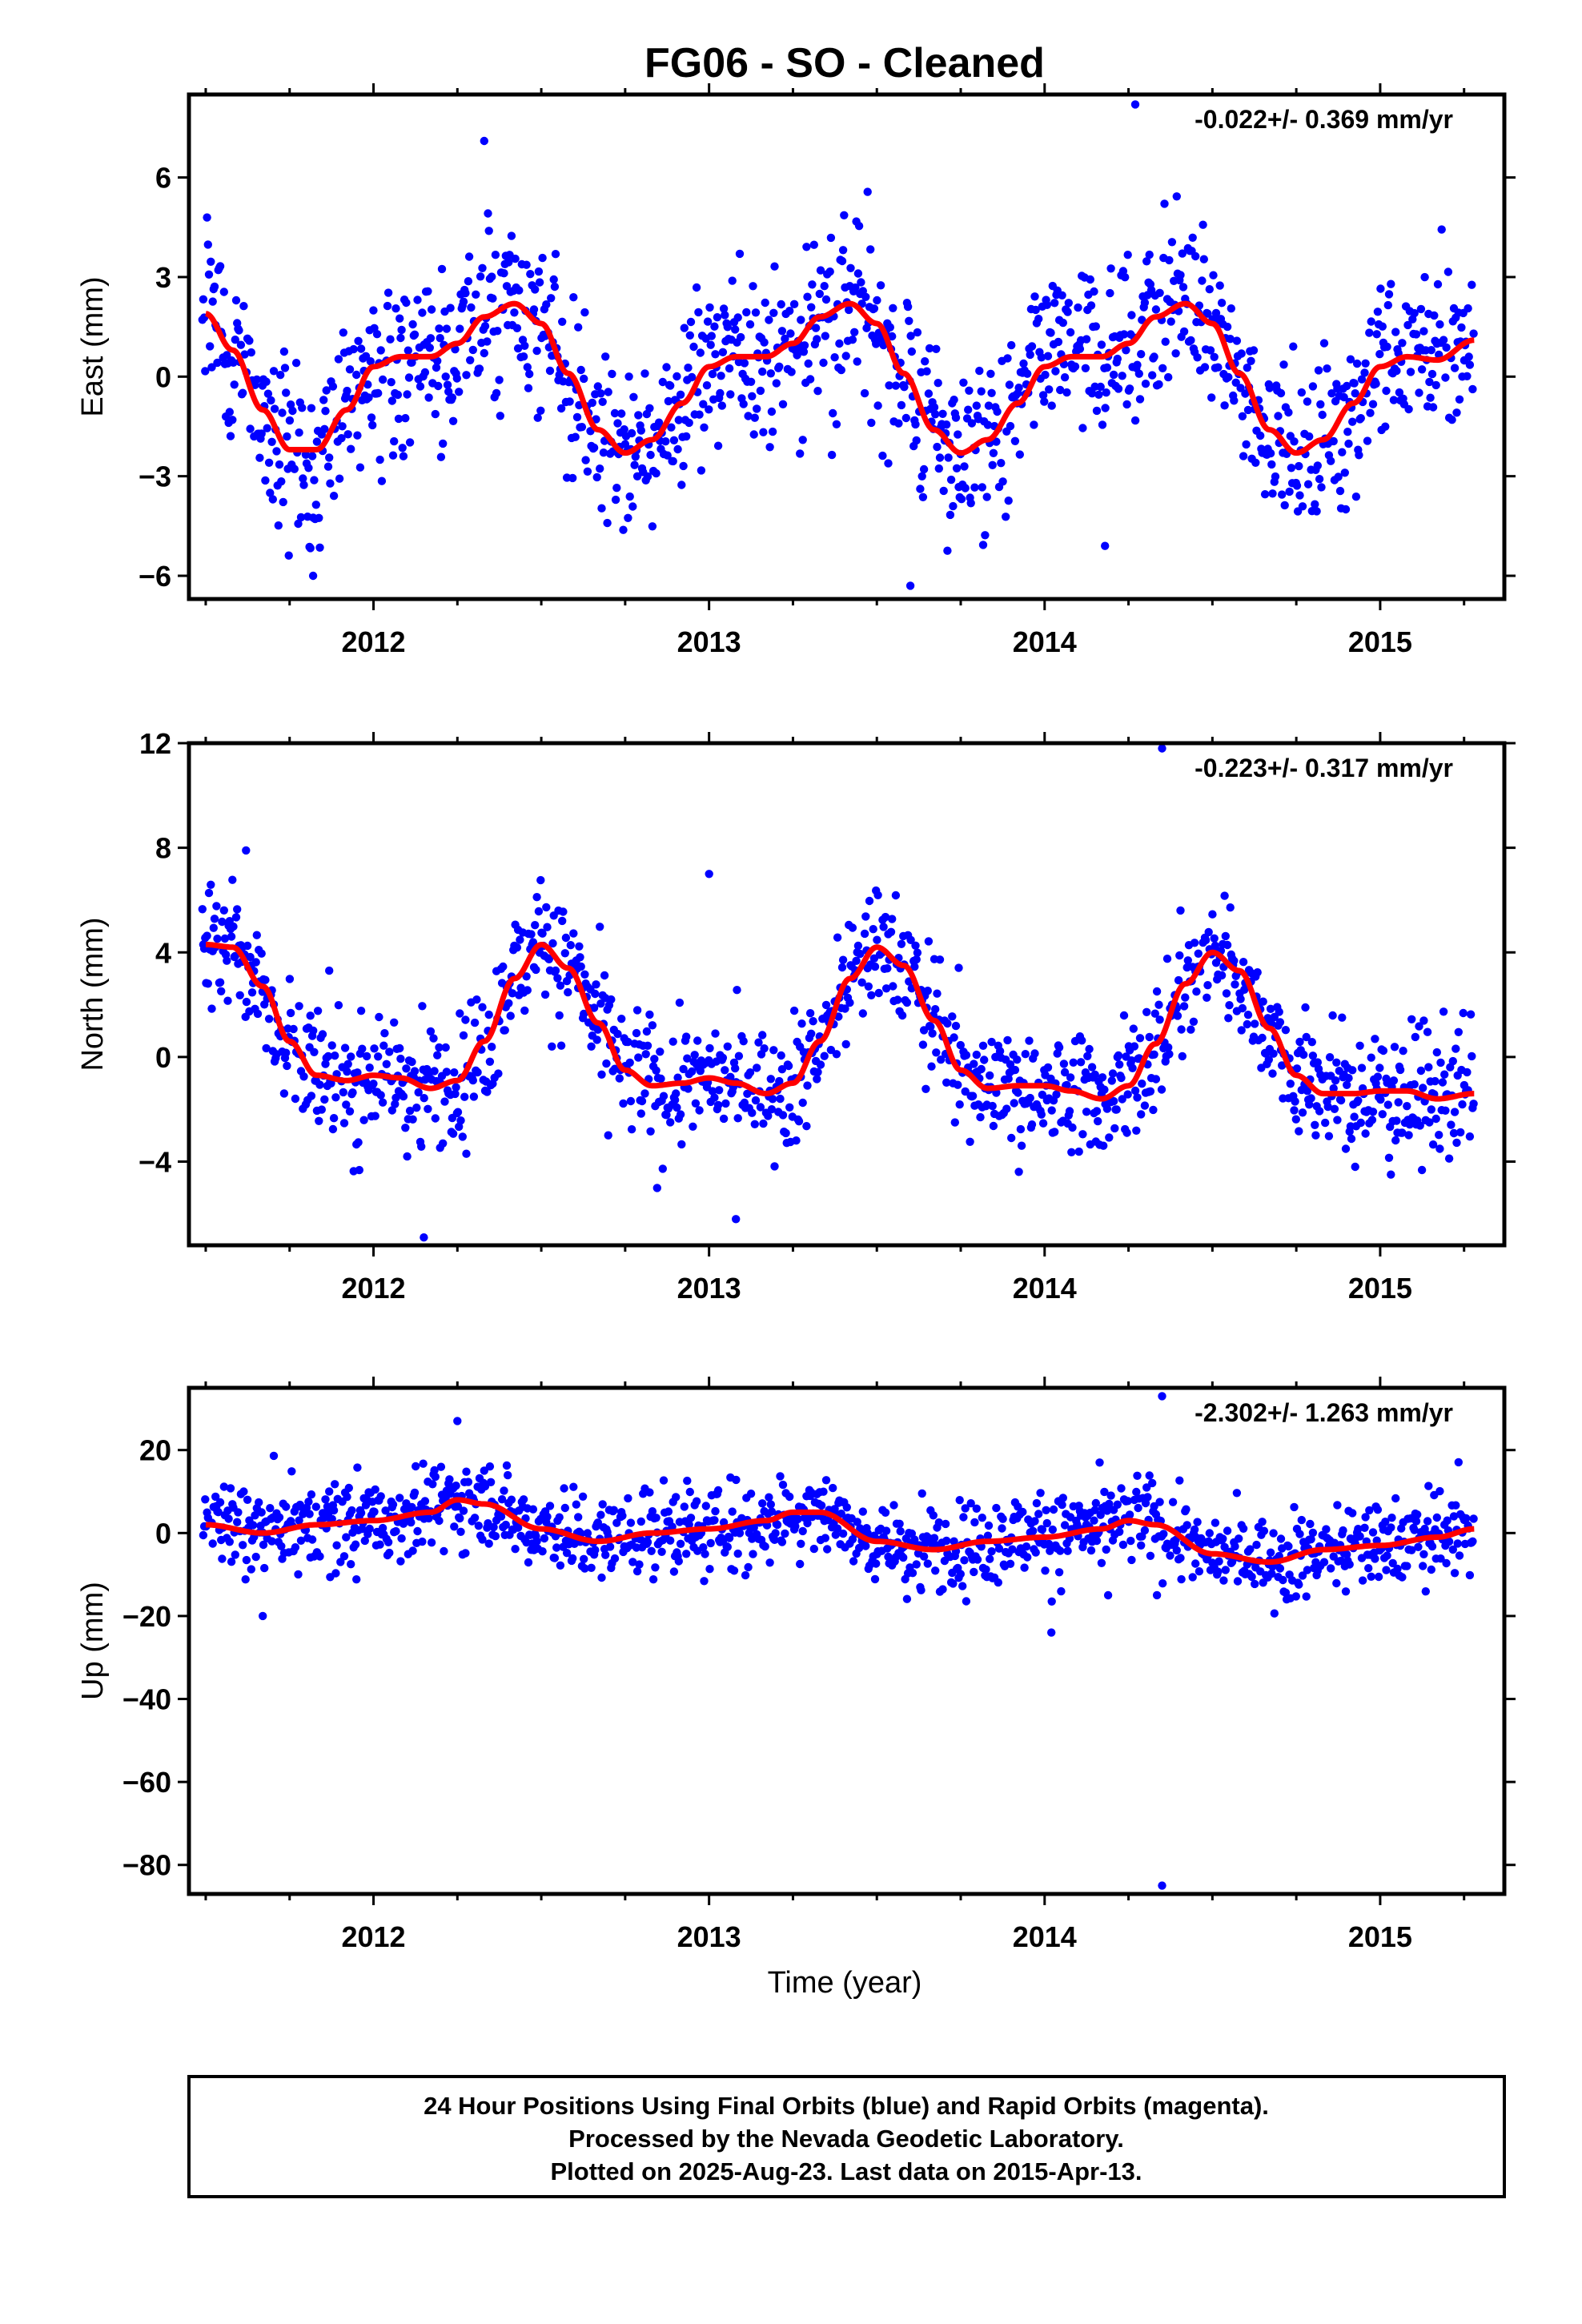 This screenshot has height=2324, width=1582. I want to click on y-tick-label: −6, so click(155, 576).